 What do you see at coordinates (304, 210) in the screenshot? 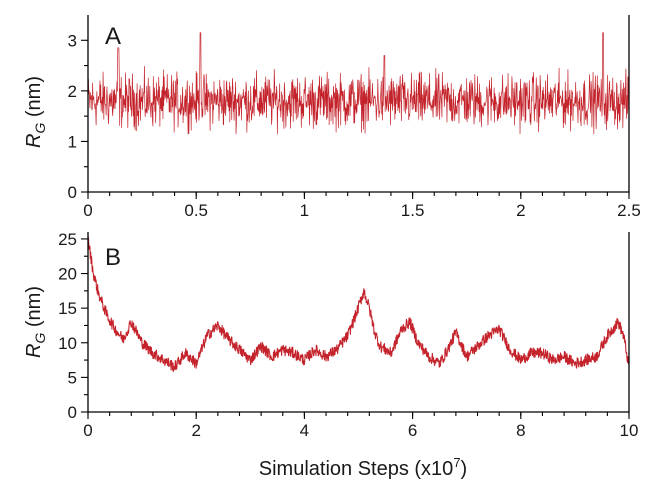
I see `panelA-x-tick-label: 1` at bounding box center [304, 210].